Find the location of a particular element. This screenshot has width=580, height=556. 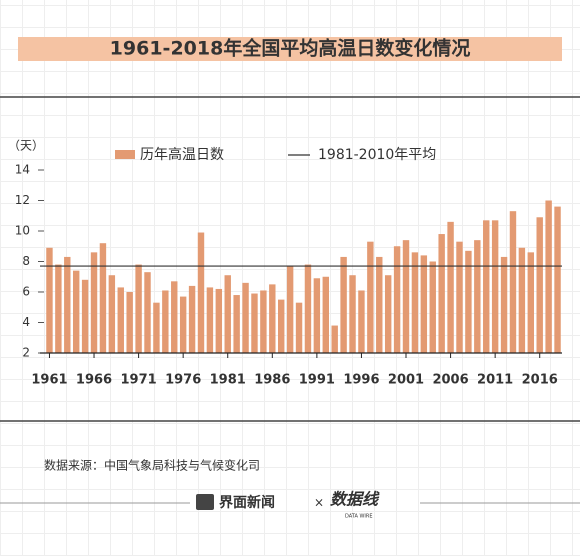

chart-title: 1961-2018年全国平均高温日数变化情况 is located at coordinates (290, 48).